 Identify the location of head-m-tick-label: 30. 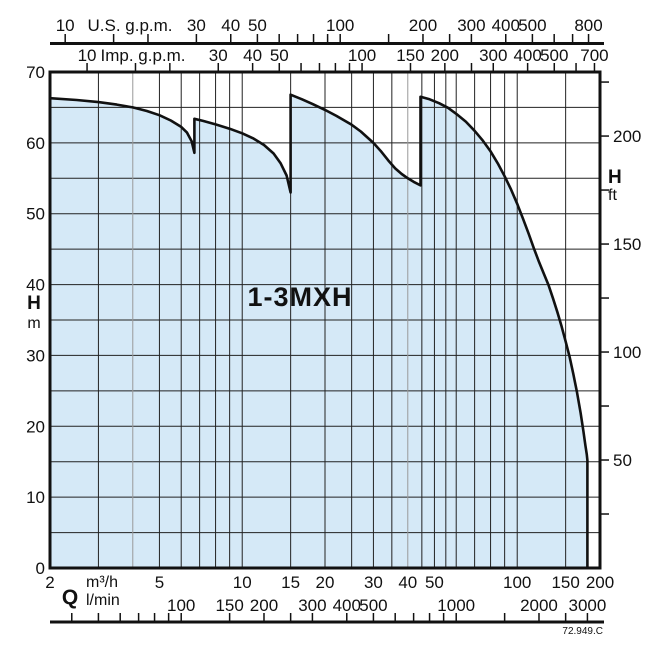
(35, 355).